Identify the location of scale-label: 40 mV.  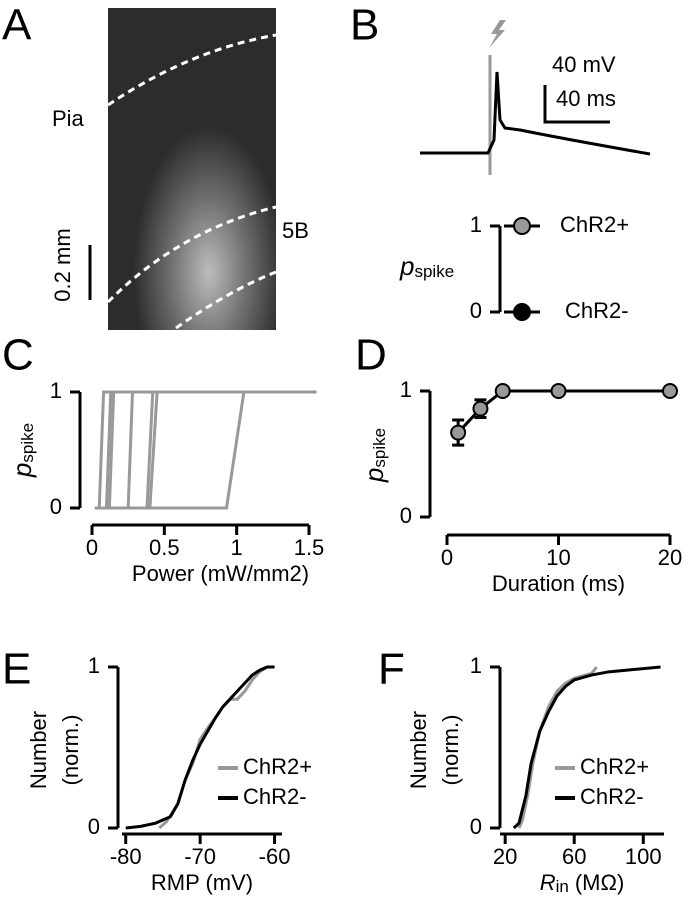
(584, 64).